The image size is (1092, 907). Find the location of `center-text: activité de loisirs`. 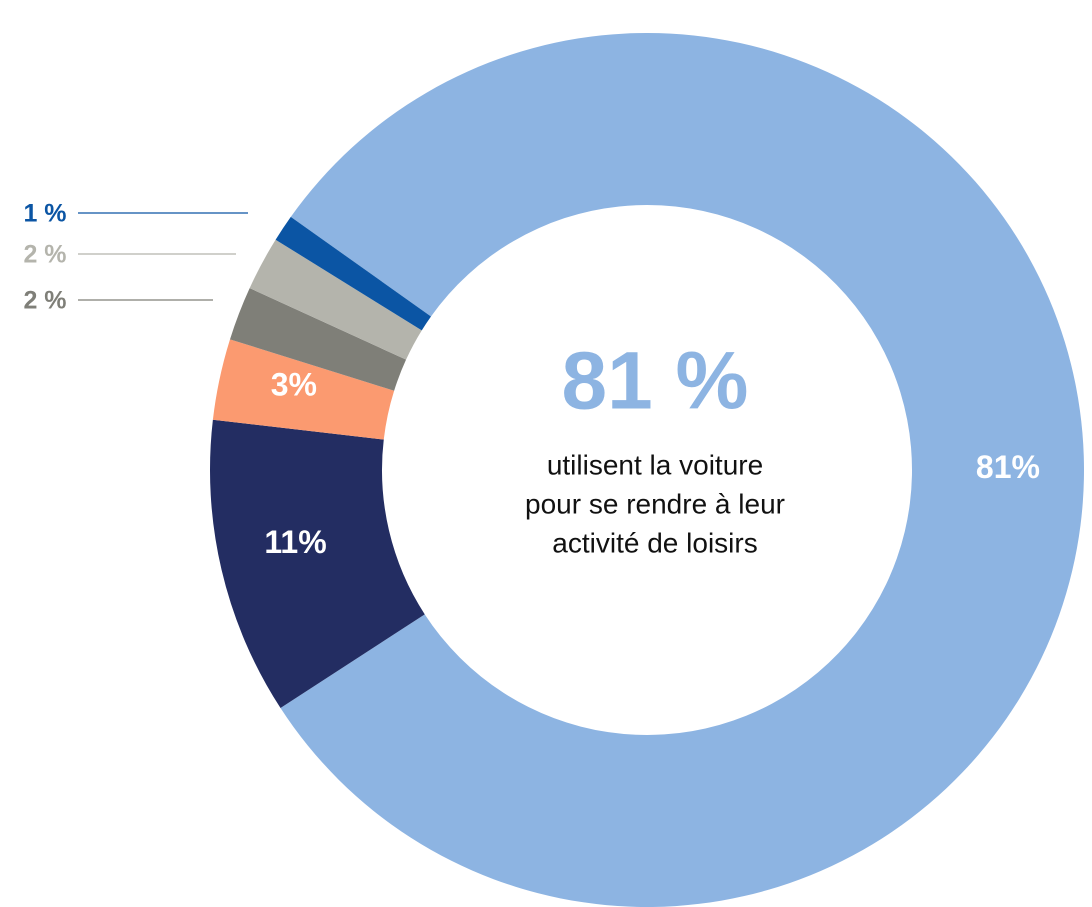

center-text: activité de loisirs is located at coordinates (654, 542).